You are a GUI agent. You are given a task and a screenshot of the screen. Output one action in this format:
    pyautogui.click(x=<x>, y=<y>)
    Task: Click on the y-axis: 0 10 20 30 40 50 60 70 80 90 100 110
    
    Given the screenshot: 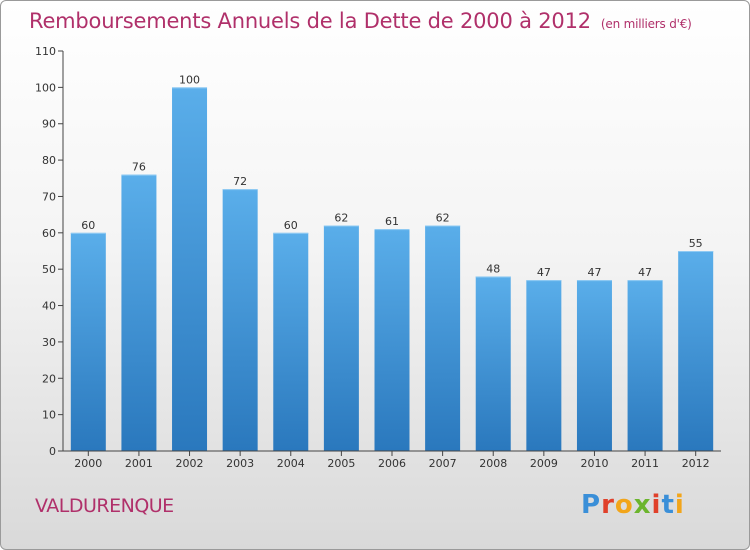 What is the action you would take?
    pyautogui.click(x=49, y=251)
    